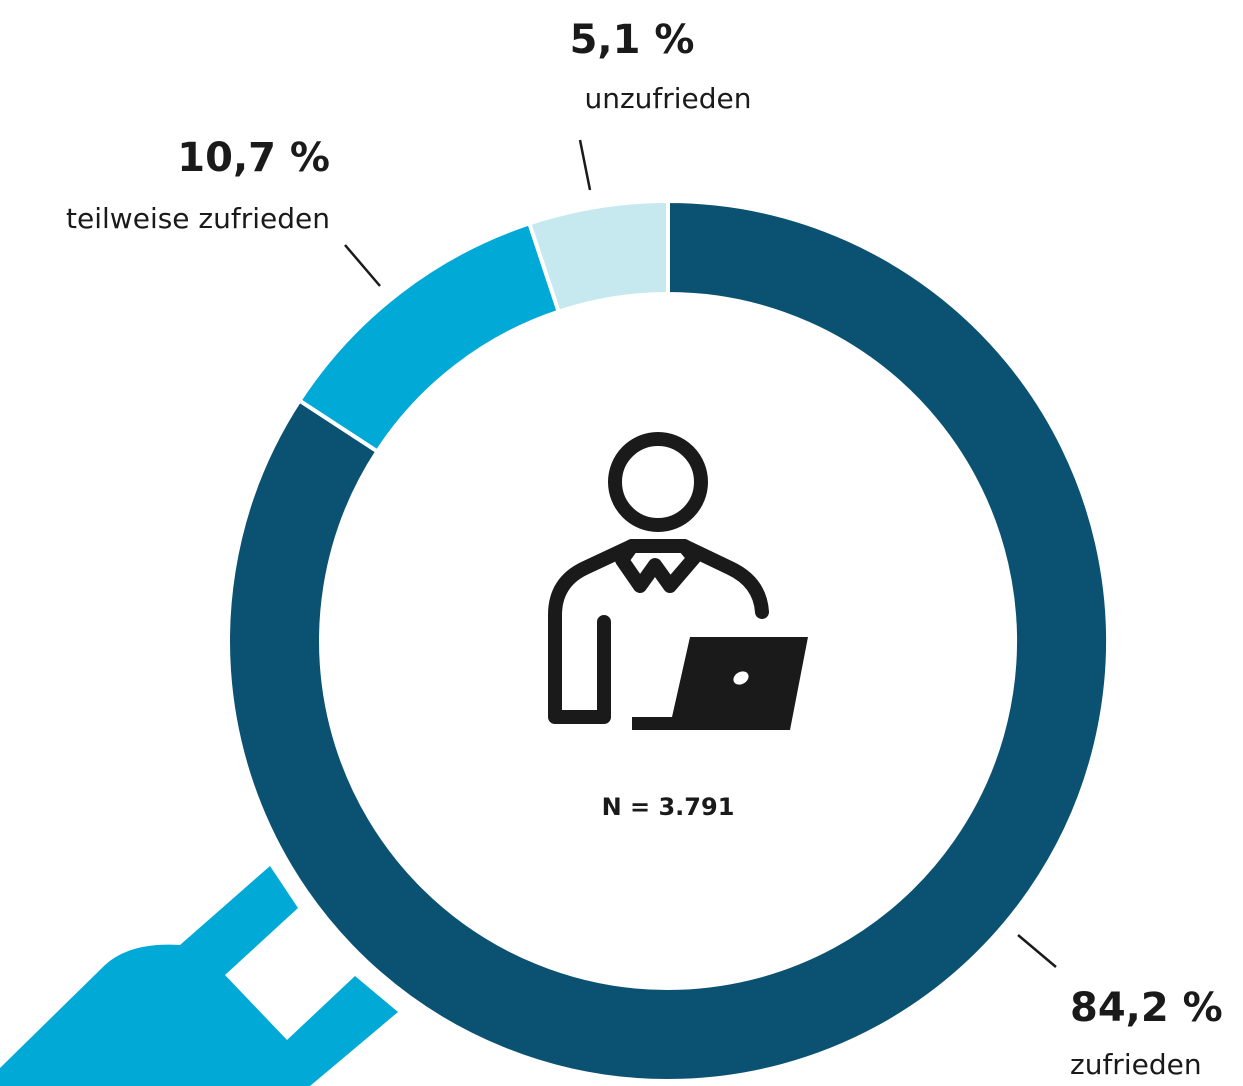 The width and height of the screenshot is (1243, 1086). I want to click on magnifier-handle, so click(199, 976).